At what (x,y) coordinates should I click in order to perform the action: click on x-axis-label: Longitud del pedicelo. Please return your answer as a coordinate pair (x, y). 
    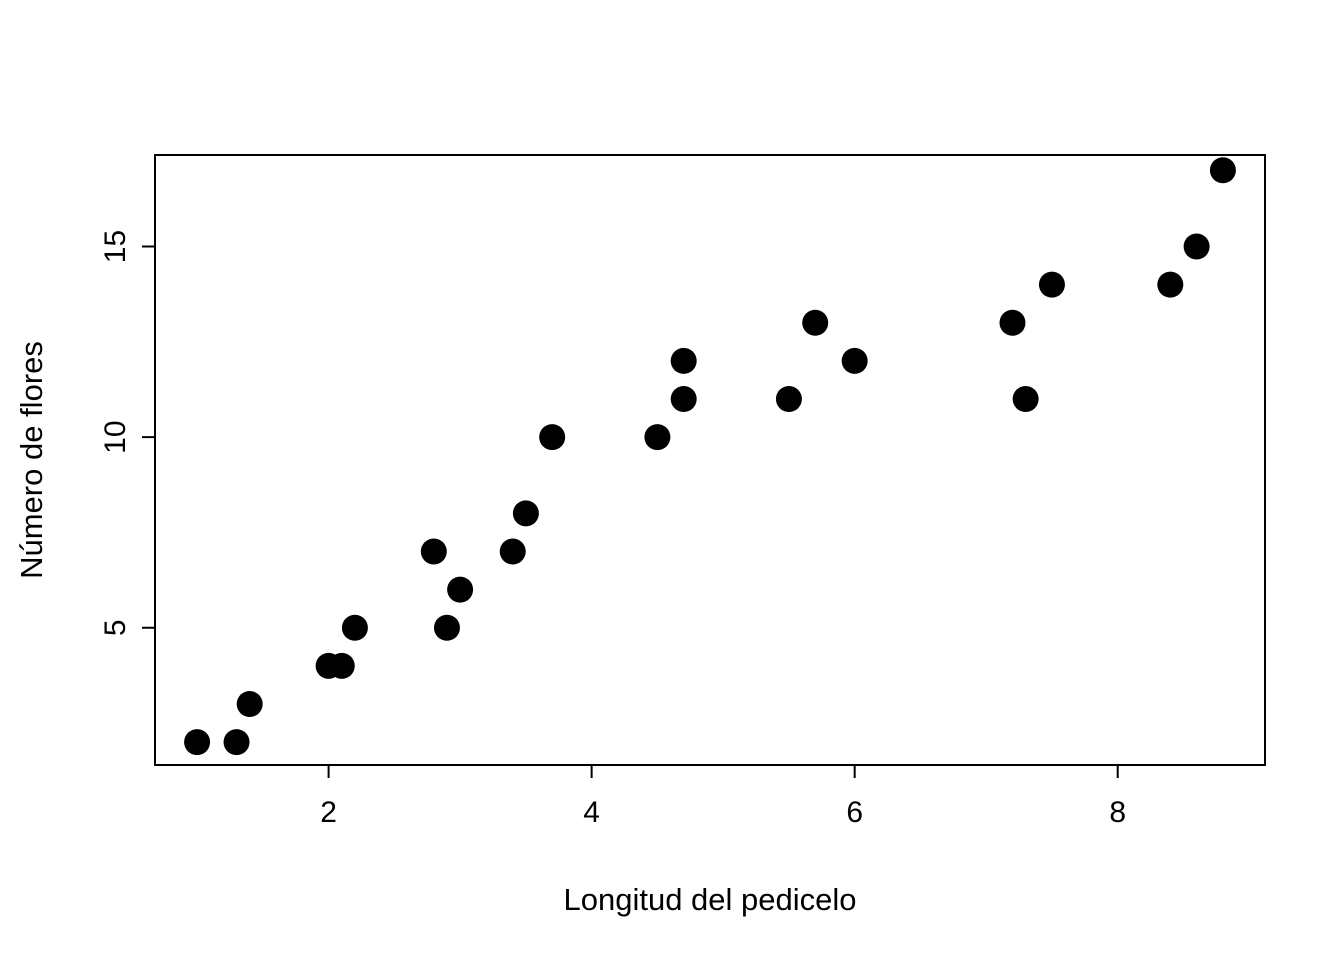
    Looking at the image, I should click on (710, 899).